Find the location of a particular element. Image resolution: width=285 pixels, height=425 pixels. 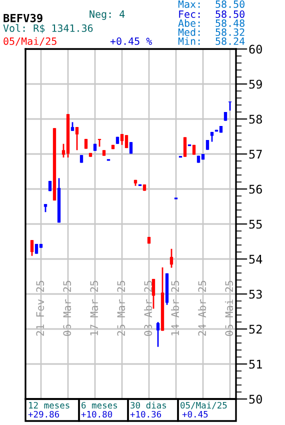

text: 6 meses is located at coordinates (100, 405).